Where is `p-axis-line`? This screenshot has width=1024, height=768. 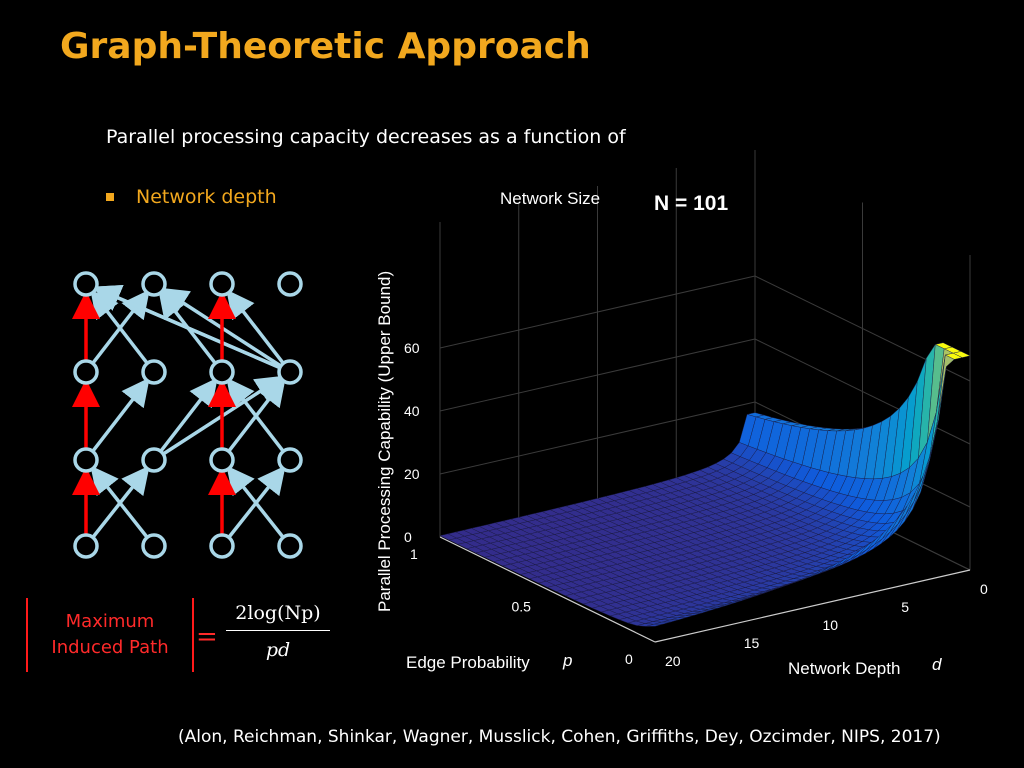
p-axis-line is located at coordinates (547, 589).